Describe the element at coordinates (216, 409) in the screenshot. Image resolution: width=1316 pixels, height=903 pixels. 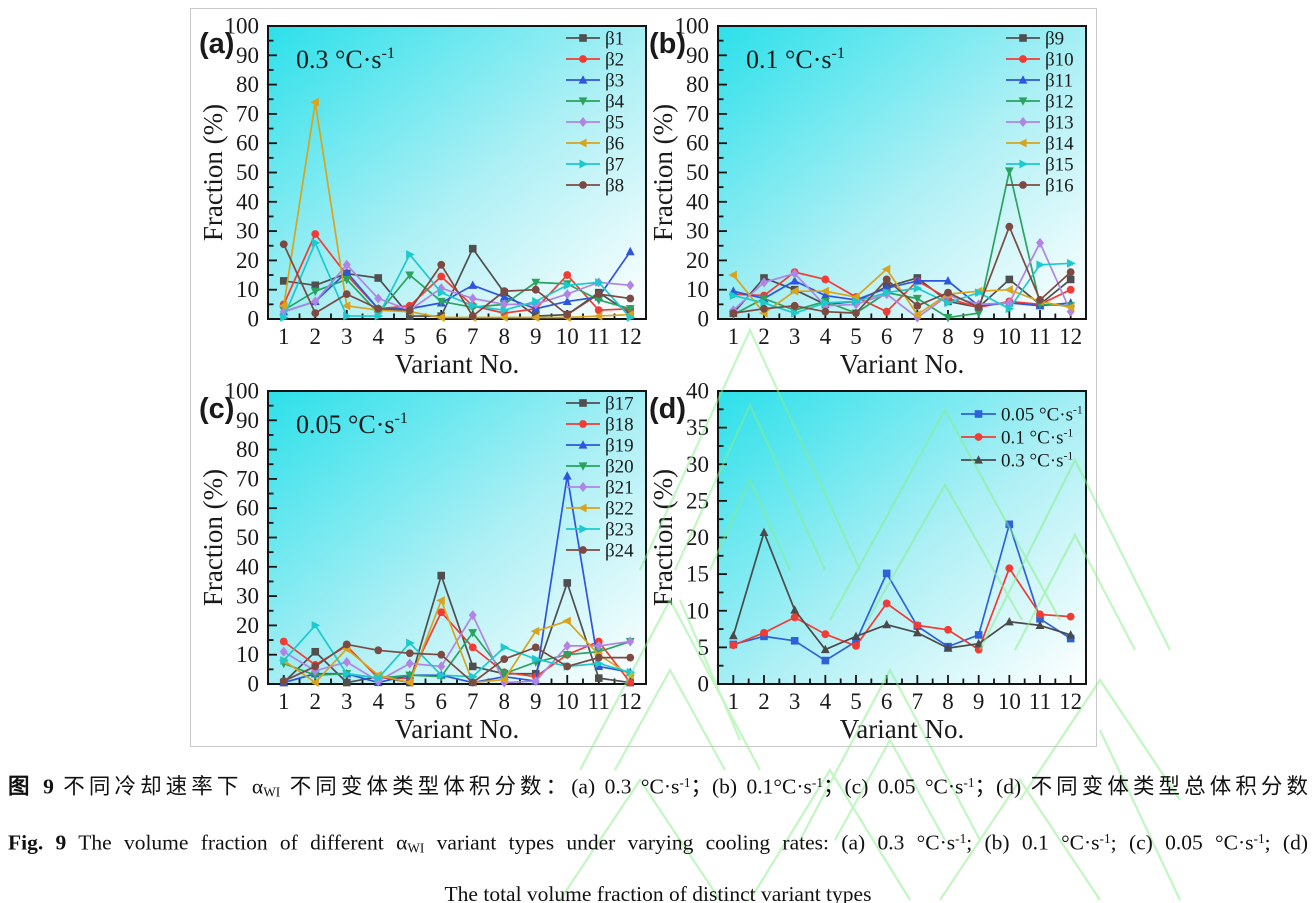
I see `svg-text: (c)` at that location.